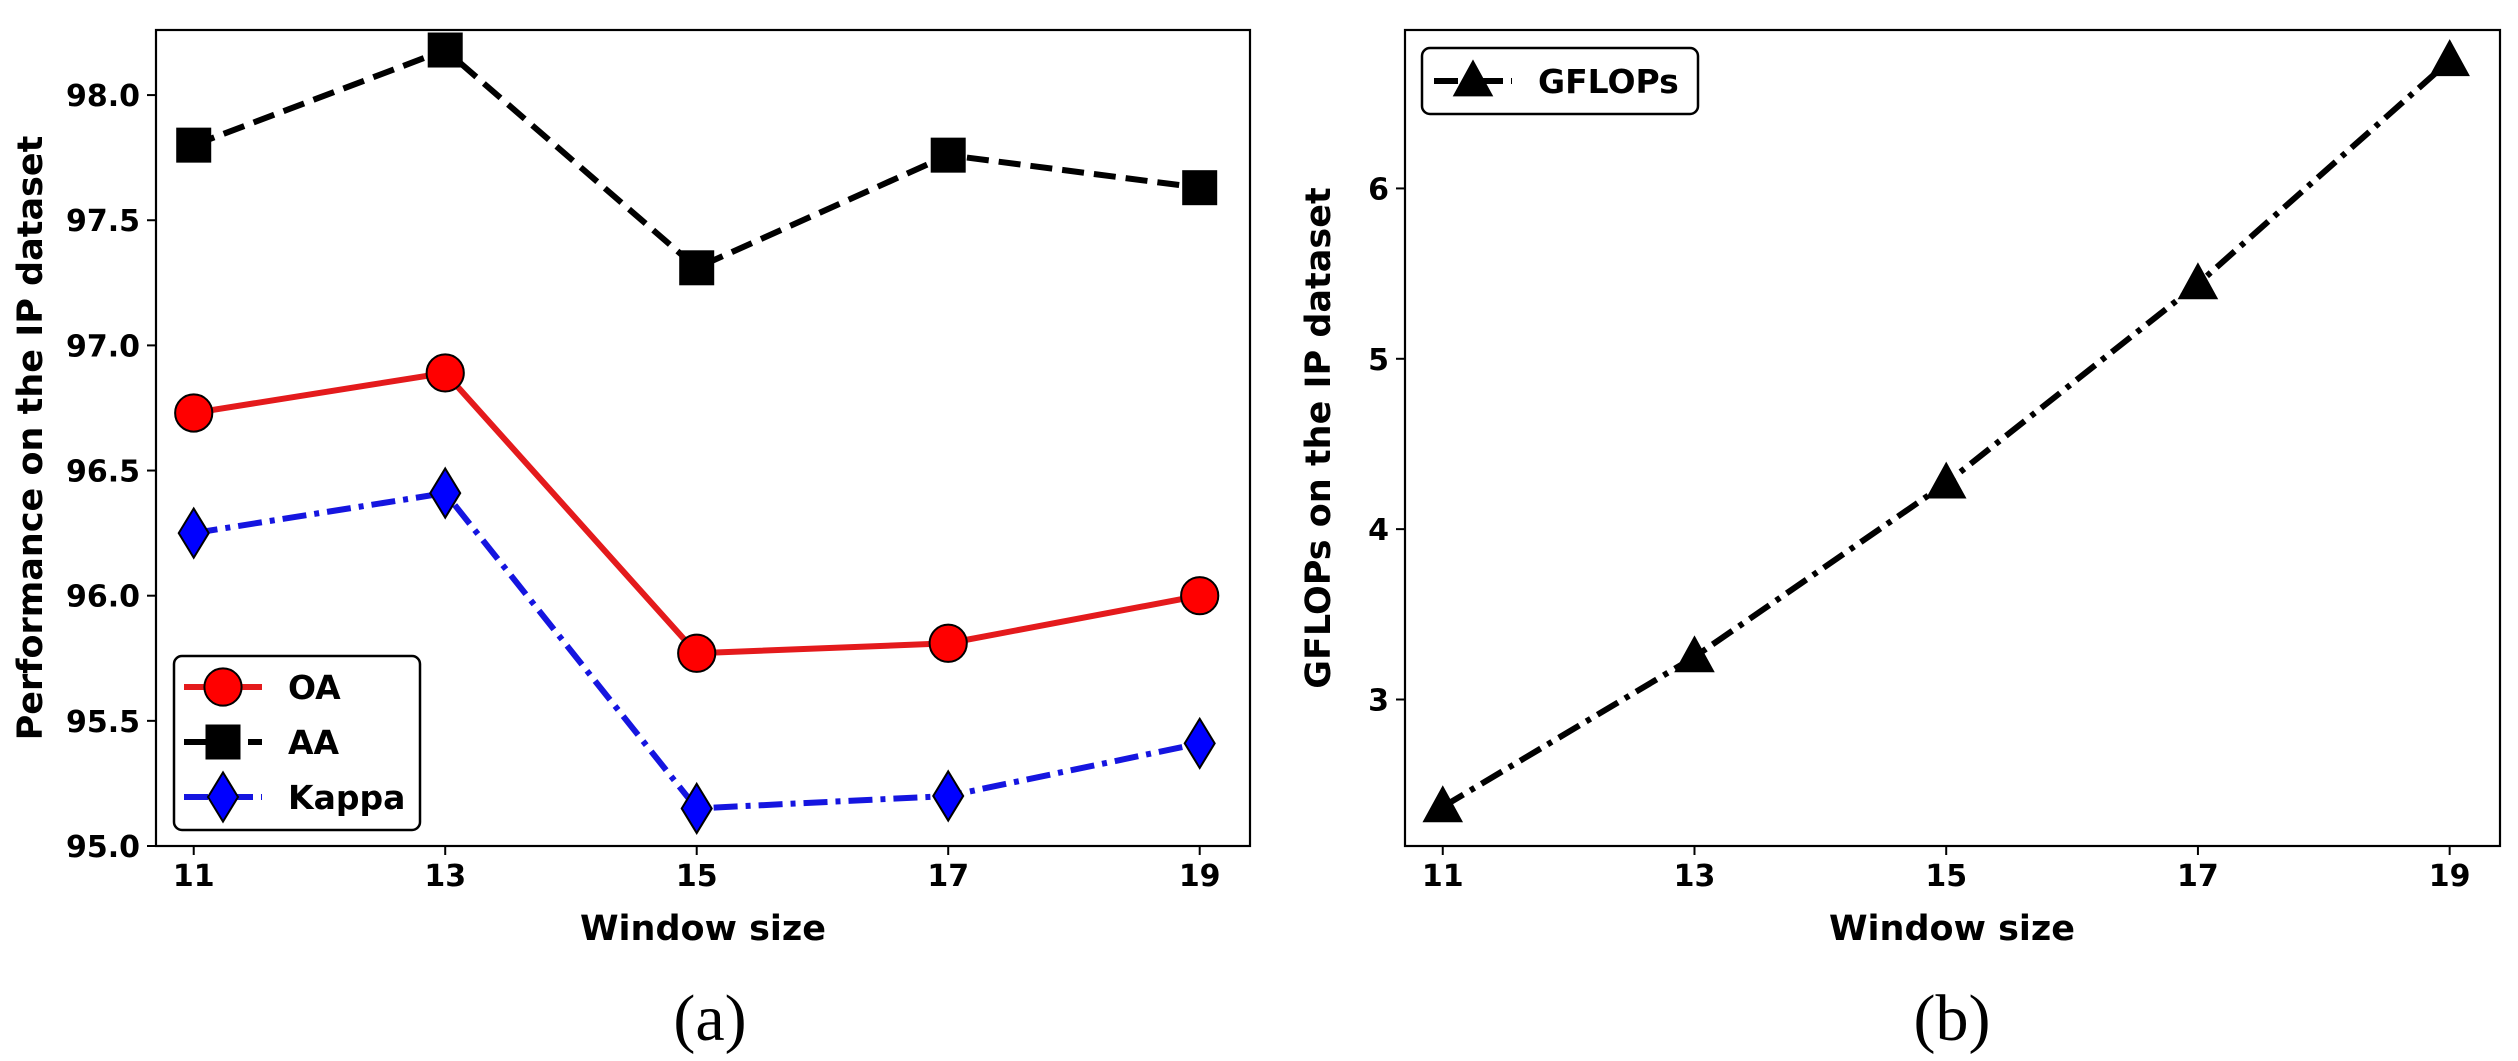 This screenshot has width=2518, height=1061. I want to click on x-tick-label-a: 15, so click(697, 876).